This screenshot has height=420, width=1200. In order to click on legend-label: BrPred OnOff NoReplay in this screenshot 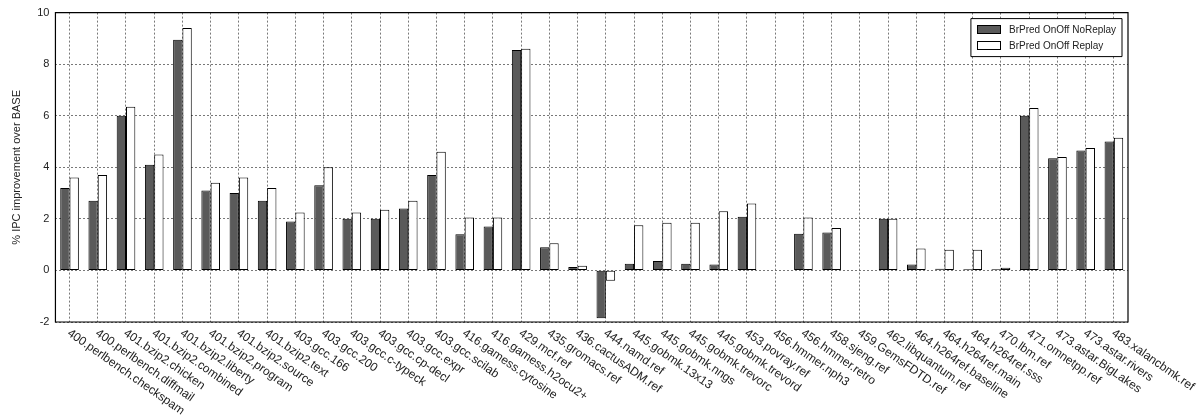, I will do `click(1063, 29)`.